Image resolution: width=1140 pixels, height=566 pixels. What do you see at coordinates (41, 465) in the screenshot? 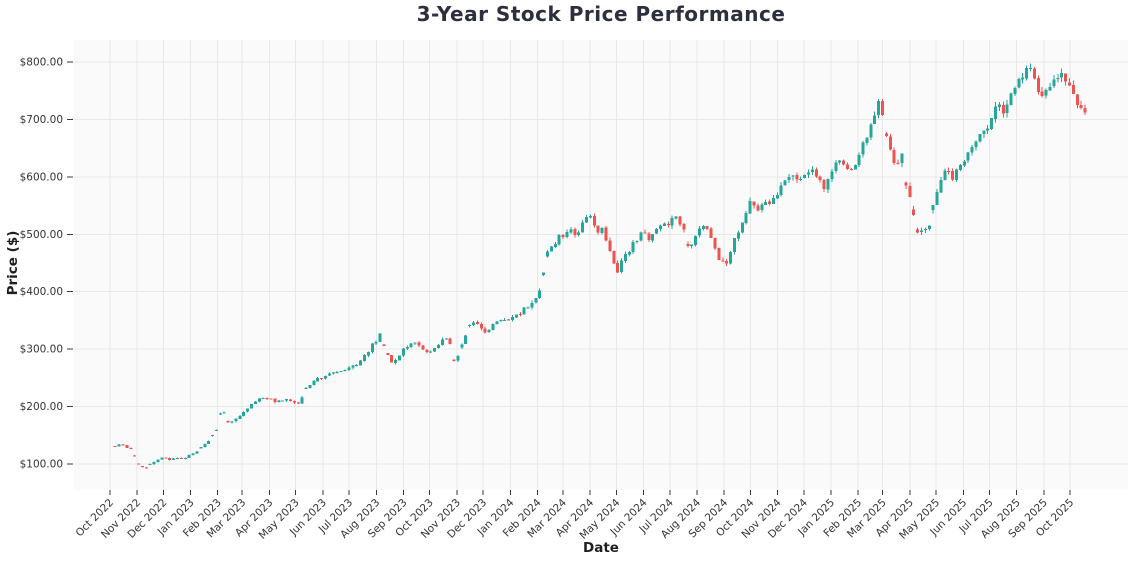
I see `y-tick-label: $100.00` at bounding box center [41, 465].